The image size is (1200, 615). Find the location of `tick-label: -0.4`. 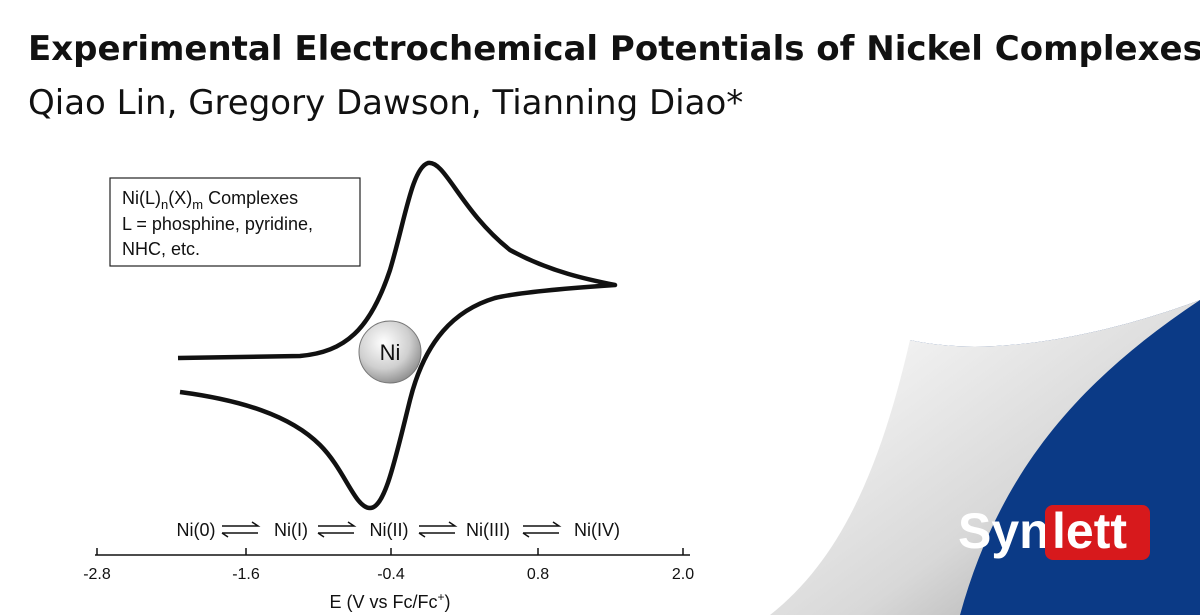

tick-label: -0.4 is located at coordinates (391, 574).